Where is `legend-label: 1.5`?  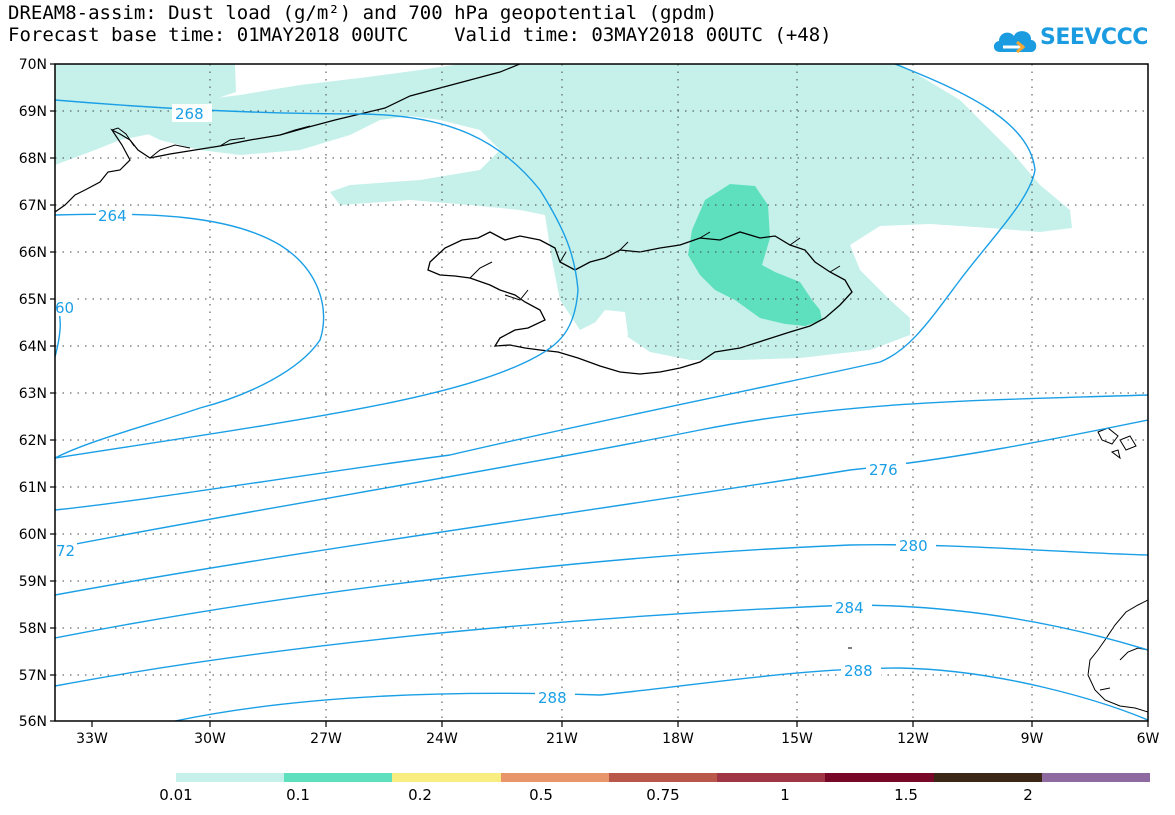
legend-label: 1.5 is located at coordinates (906, 795).